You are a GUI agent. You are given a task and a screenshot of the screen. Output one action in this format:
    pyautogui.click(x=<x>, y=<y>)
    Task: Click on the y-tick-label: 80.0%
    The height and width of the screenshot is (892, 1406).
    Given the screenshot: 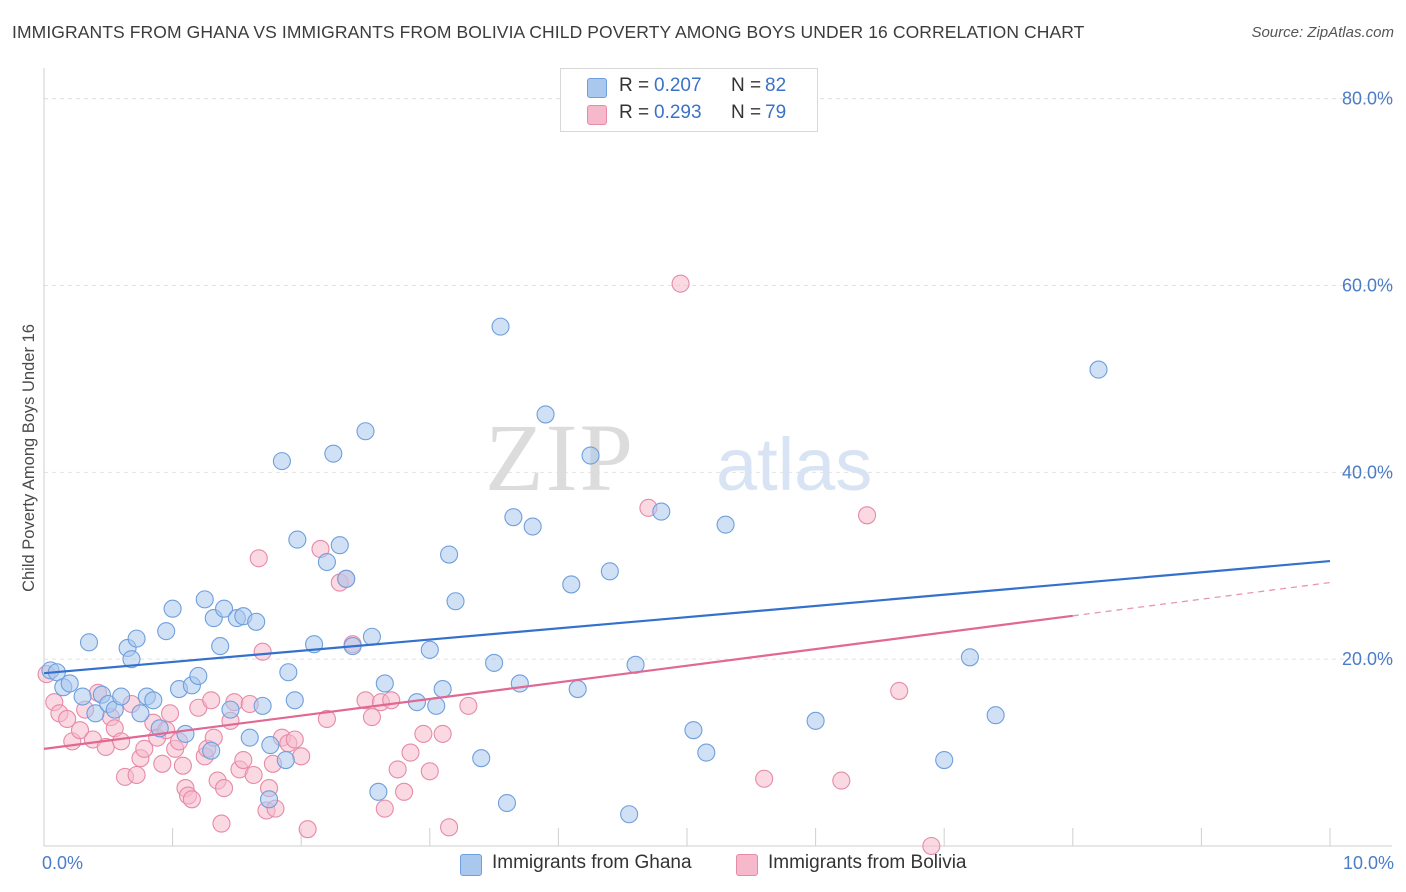 What is the action you would take?
    pyautogui.click(x=1367, y=99)
    